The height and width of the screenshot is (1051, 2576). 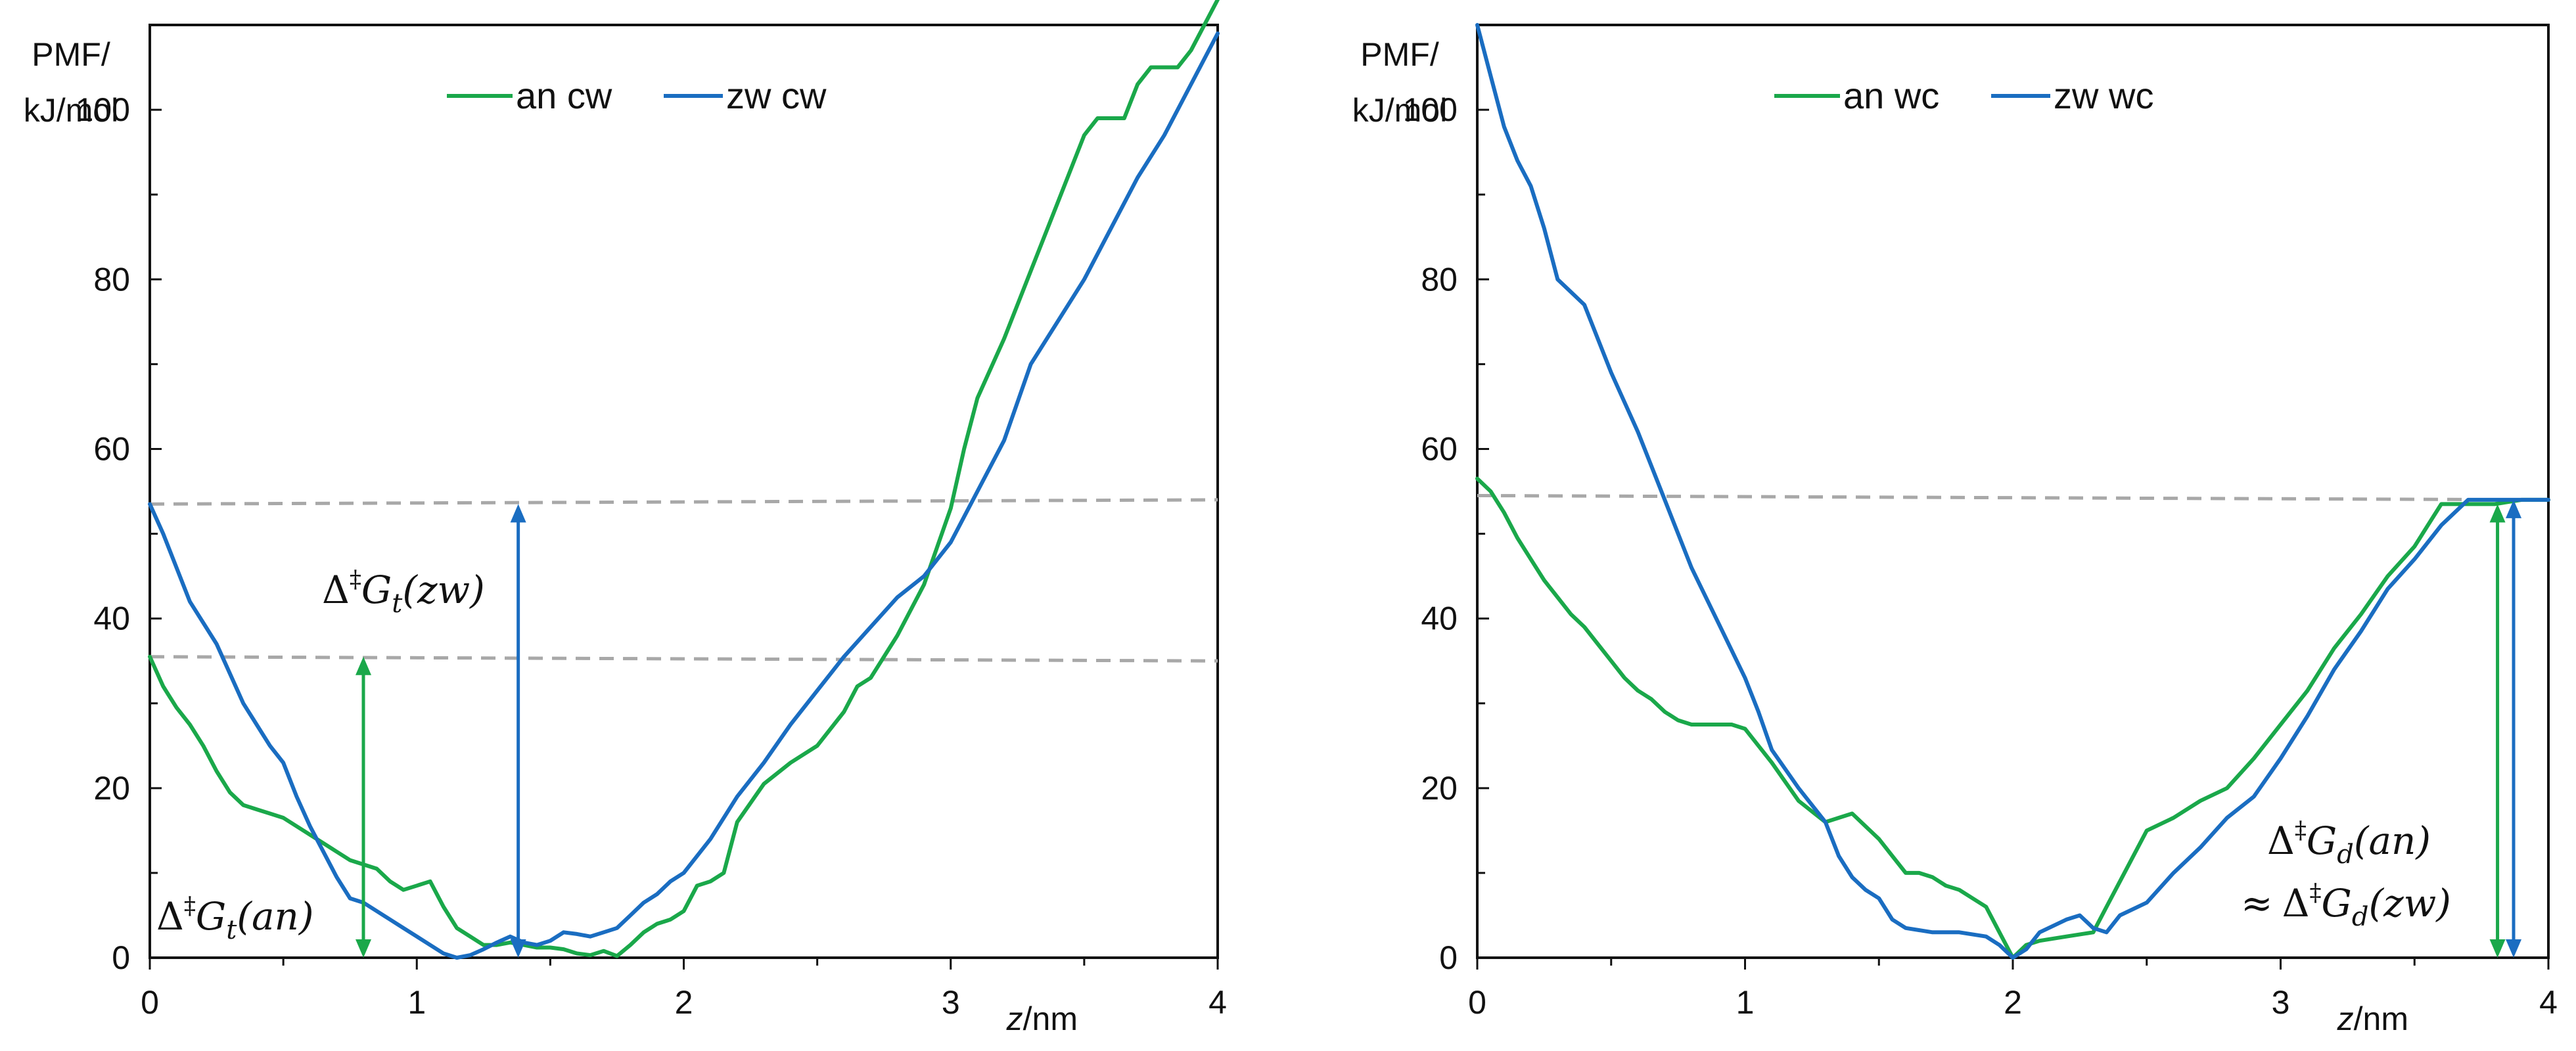 I want to click on y-ticks-left: 0 20 40 60 80 100, so click(x=119, y=500).